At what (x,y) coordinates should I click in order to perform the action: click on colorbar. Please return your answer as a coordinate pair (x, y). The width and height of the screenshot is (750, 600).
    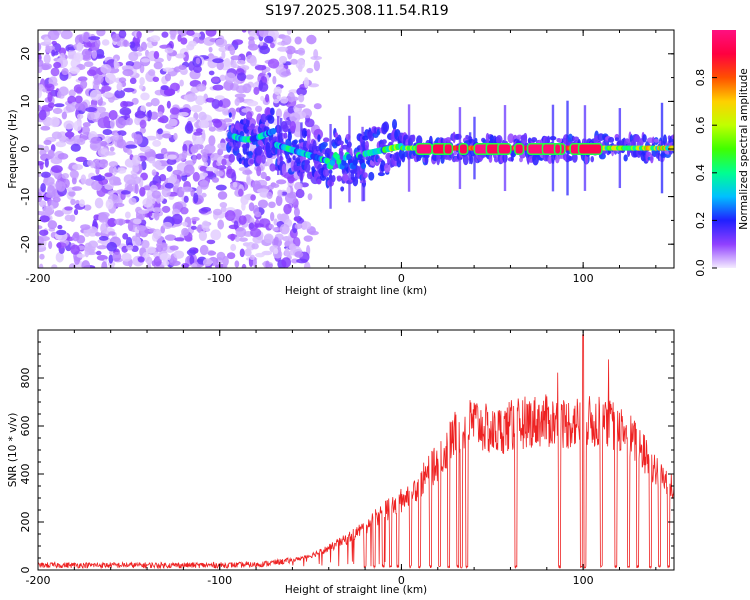
    Looking at the image, I should click on (724, 149).